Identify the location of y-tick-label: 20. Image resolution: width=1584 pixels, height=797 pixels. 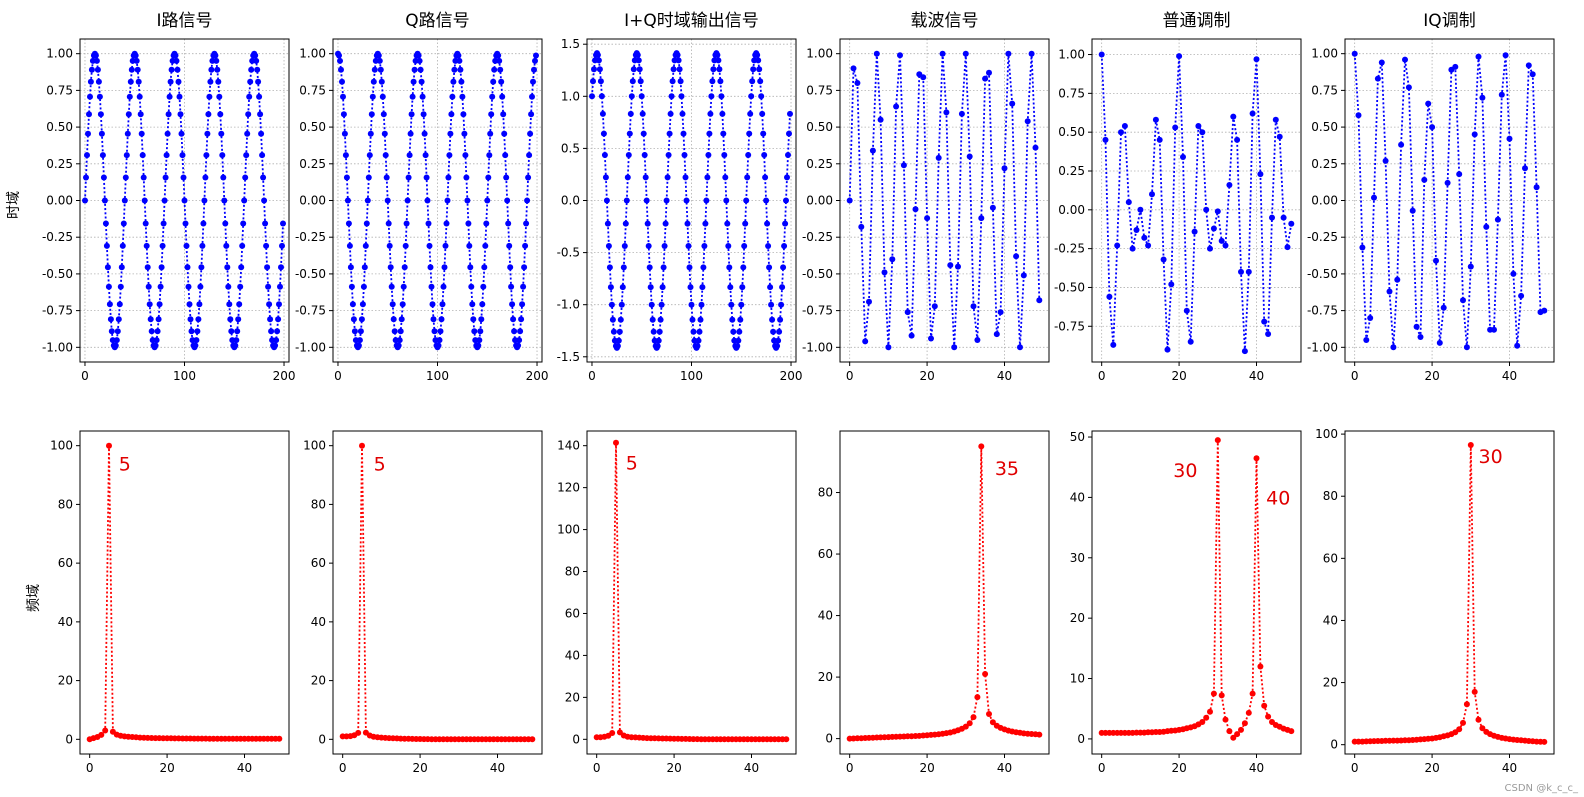
(1077, 618).